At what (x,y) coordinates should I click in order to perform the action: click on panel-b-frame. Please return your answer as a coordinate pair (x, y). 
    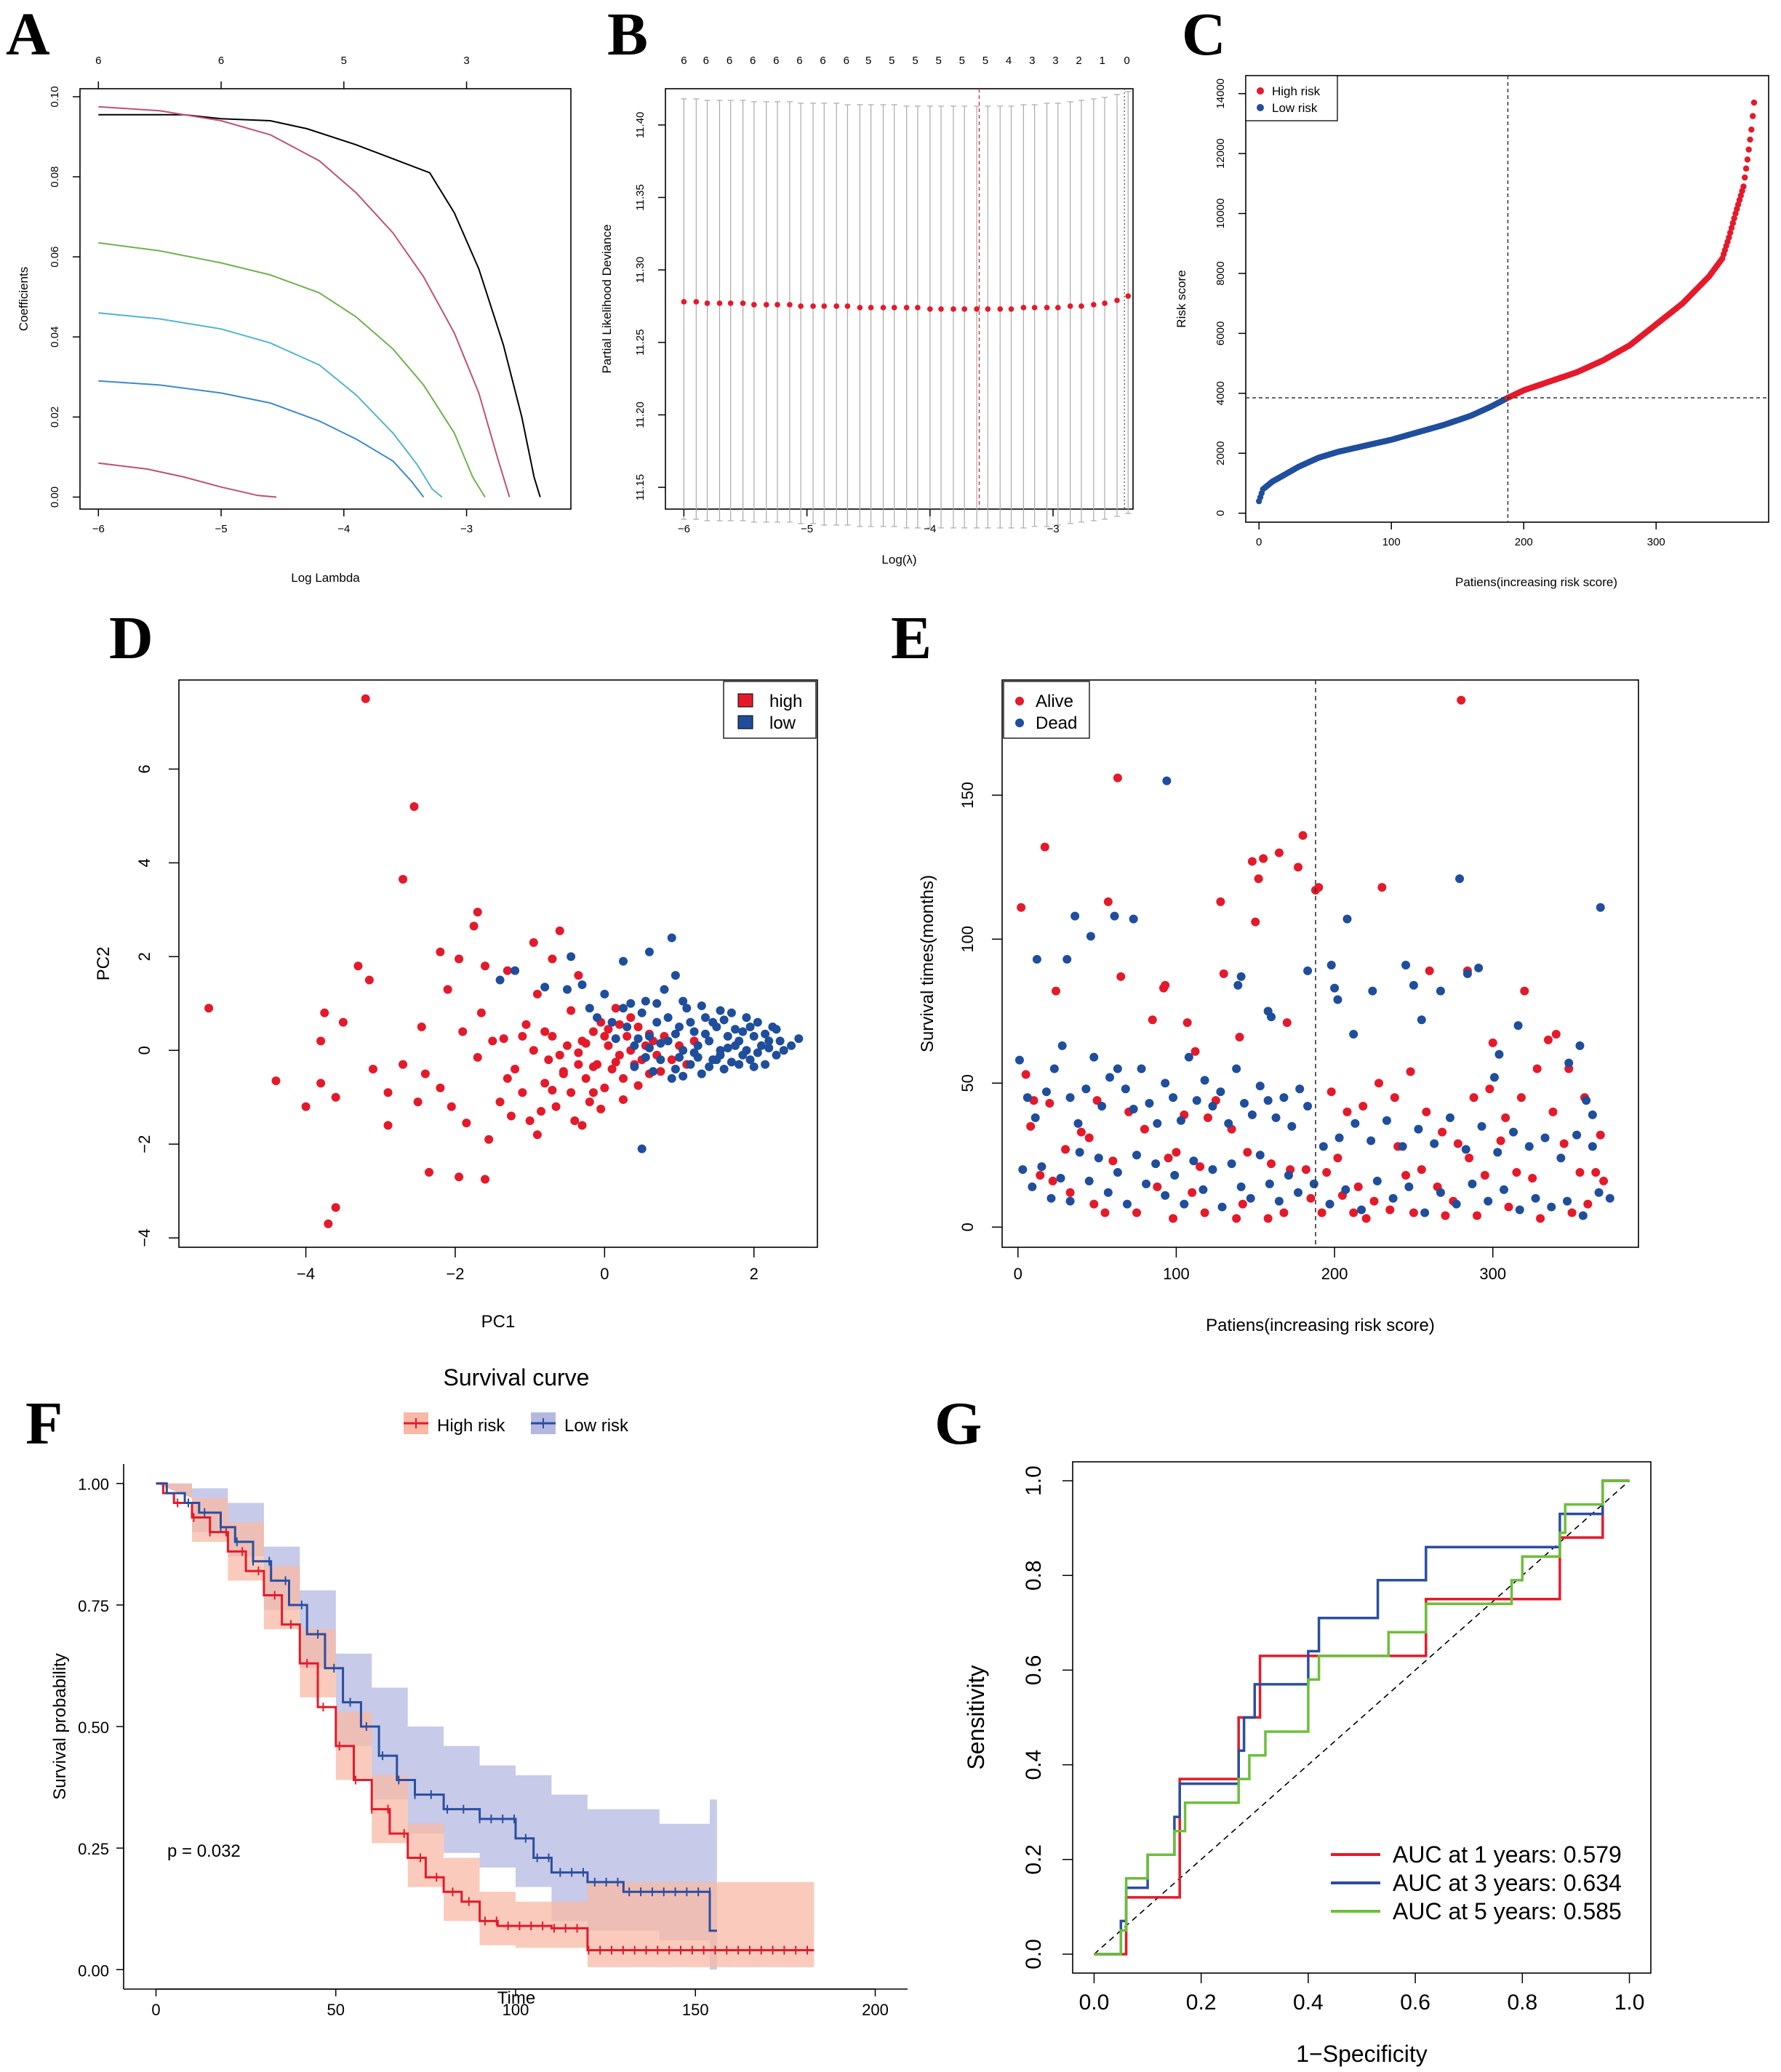
    Looking at the image, I should click on (899, 299).